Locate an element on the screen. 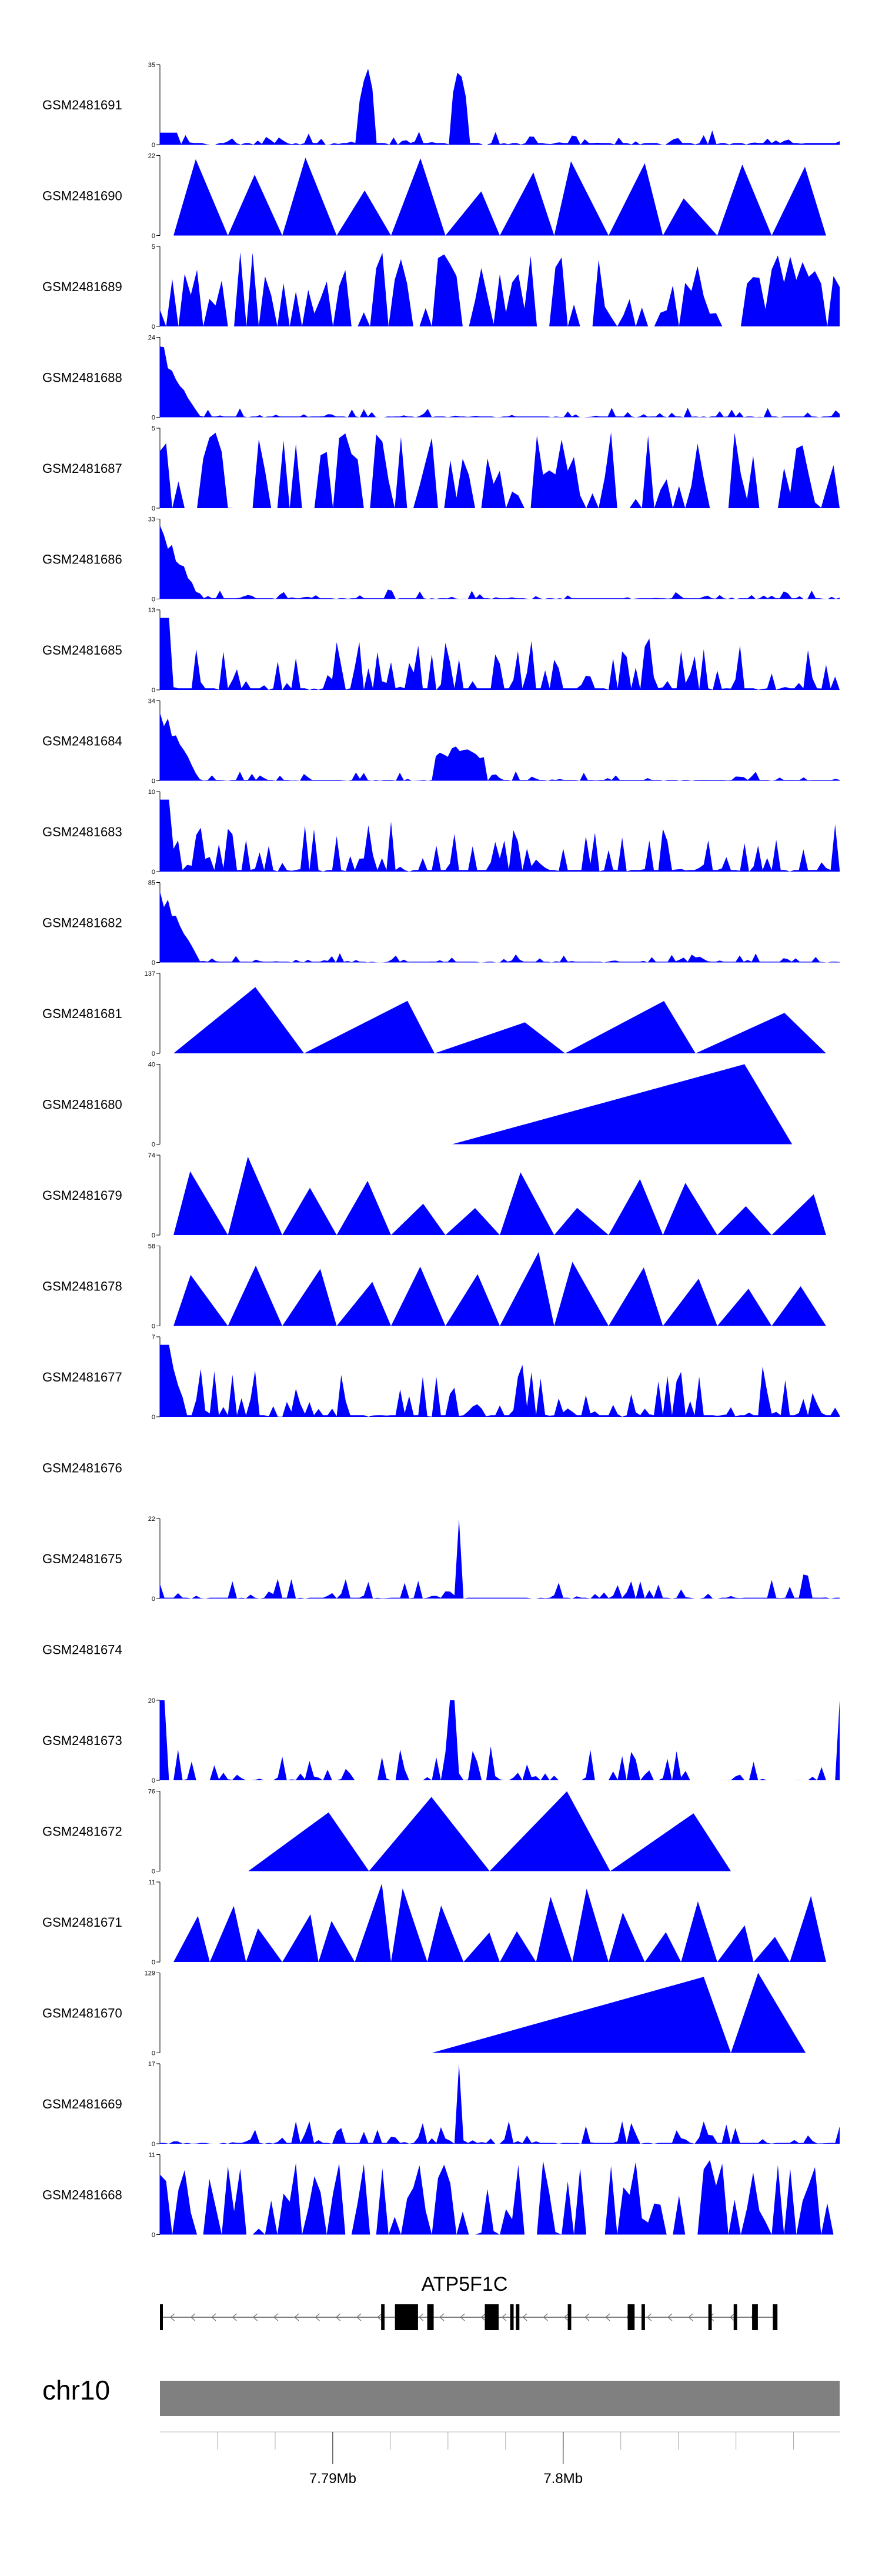 This screenshot has height=2576, width=882. track-gsm2481682: GSM2481682 85 0 is located at coordinates (441, 923).